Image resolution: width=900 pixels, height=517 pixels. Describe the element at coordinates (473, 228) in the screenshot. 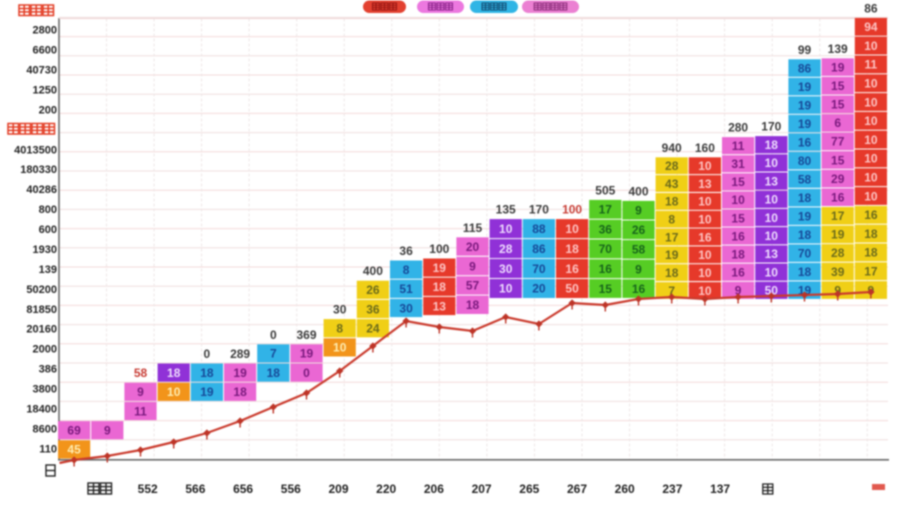

I see `svg-text: 115` at that location.